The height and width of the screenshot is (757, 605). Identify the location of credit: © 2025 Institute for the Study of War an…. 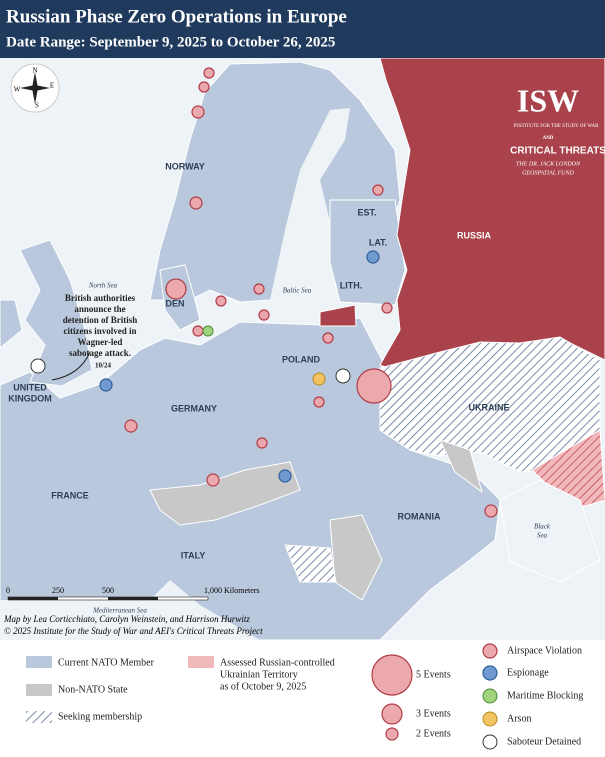
(133, 631).